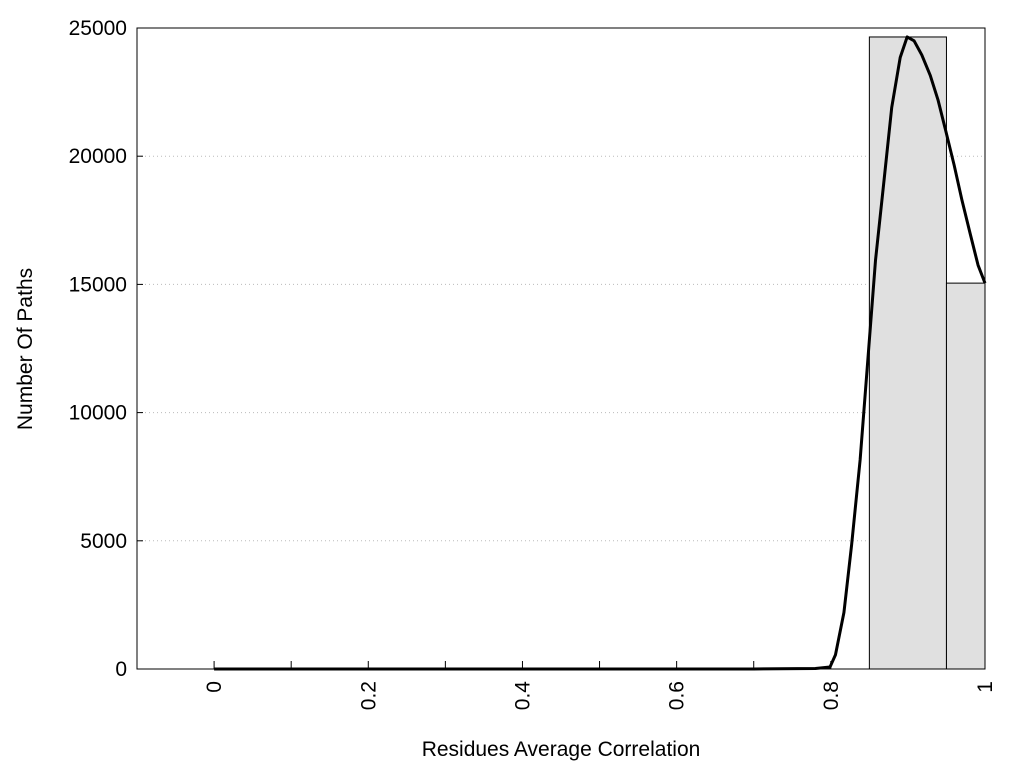 The width and height of the screenshot is (1024, 768). What do you see at coordinates (25, 349) in the screenshot?
I see `y-axis-label: Number Of Paths` at bounding box center [25, 349].